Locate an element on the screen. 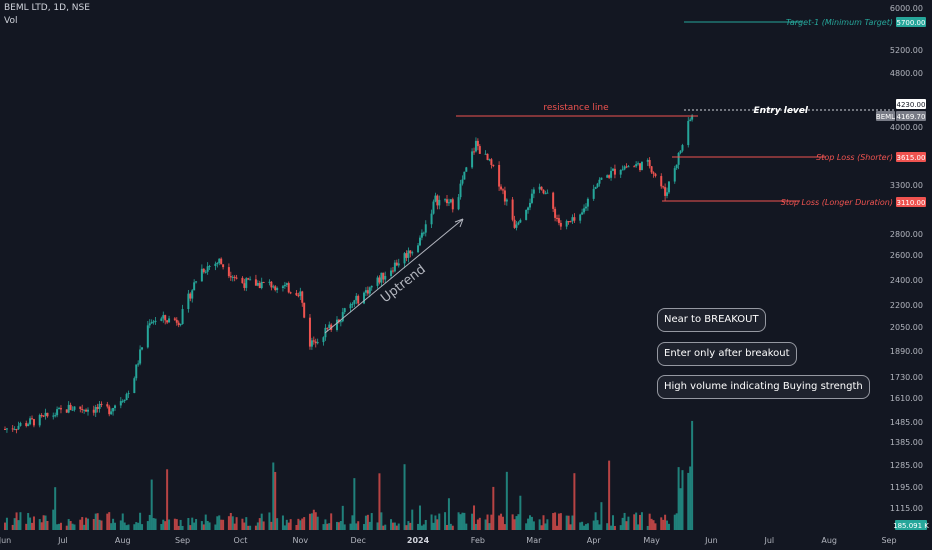 This screenshot has height=550, width=932. x-tick-label: Dec is located at coordinates (357, 540).